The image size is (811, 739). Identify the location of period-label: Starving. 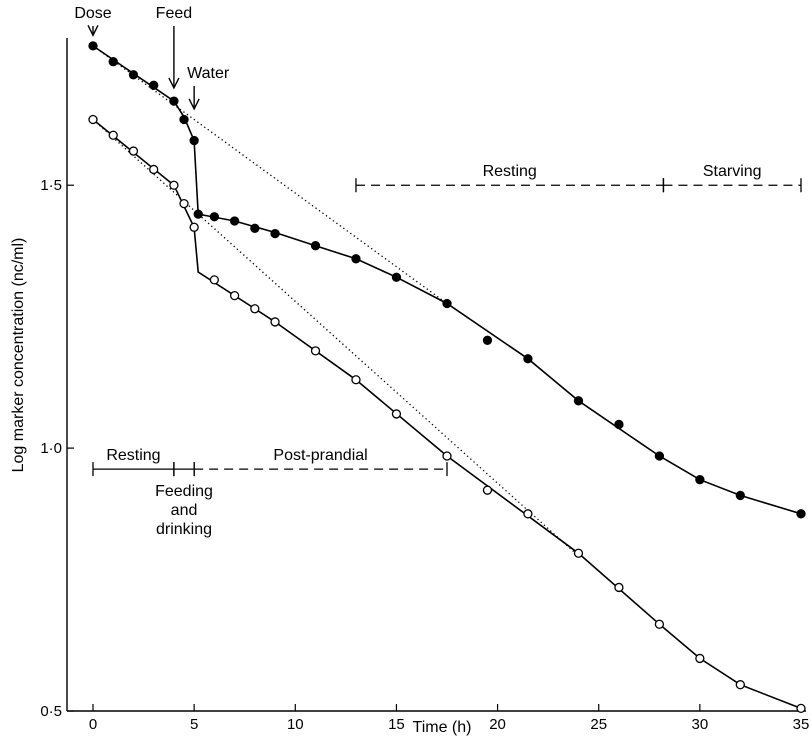
(732, 171).